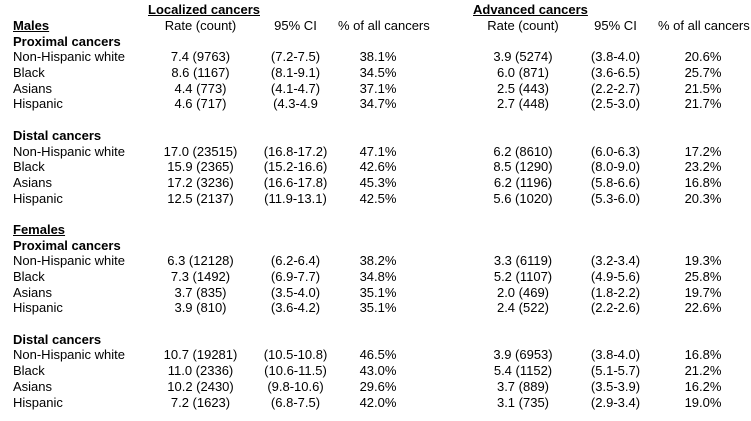  Describe the element at coordinates (378, 104) in the screenshot. I see `localized-pct: 34.7%` at that location.